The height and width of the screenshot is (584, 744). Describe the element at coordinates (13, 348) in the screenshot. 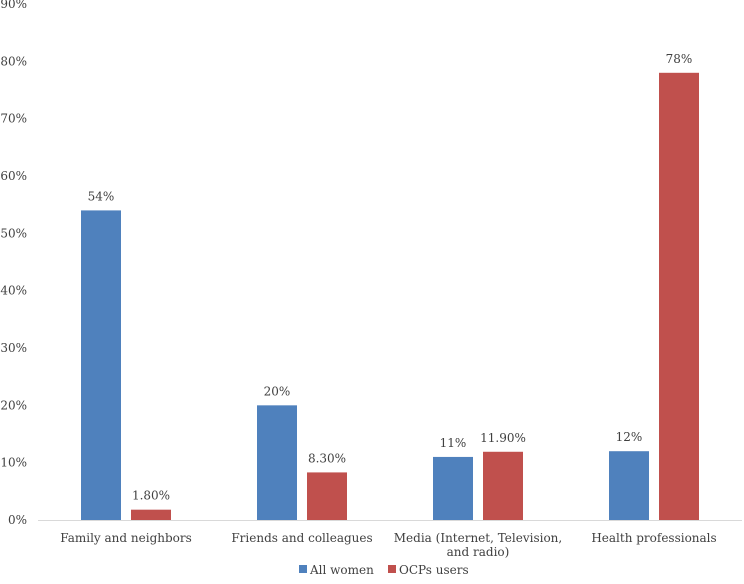

I see `y-tick-label: 30%` at that location.